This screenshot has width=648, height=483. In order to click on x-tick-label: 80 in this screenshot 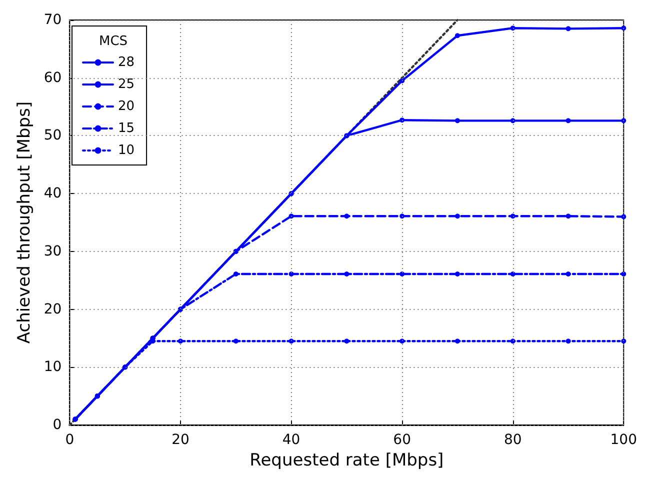, I will do `click(513, 440)`.